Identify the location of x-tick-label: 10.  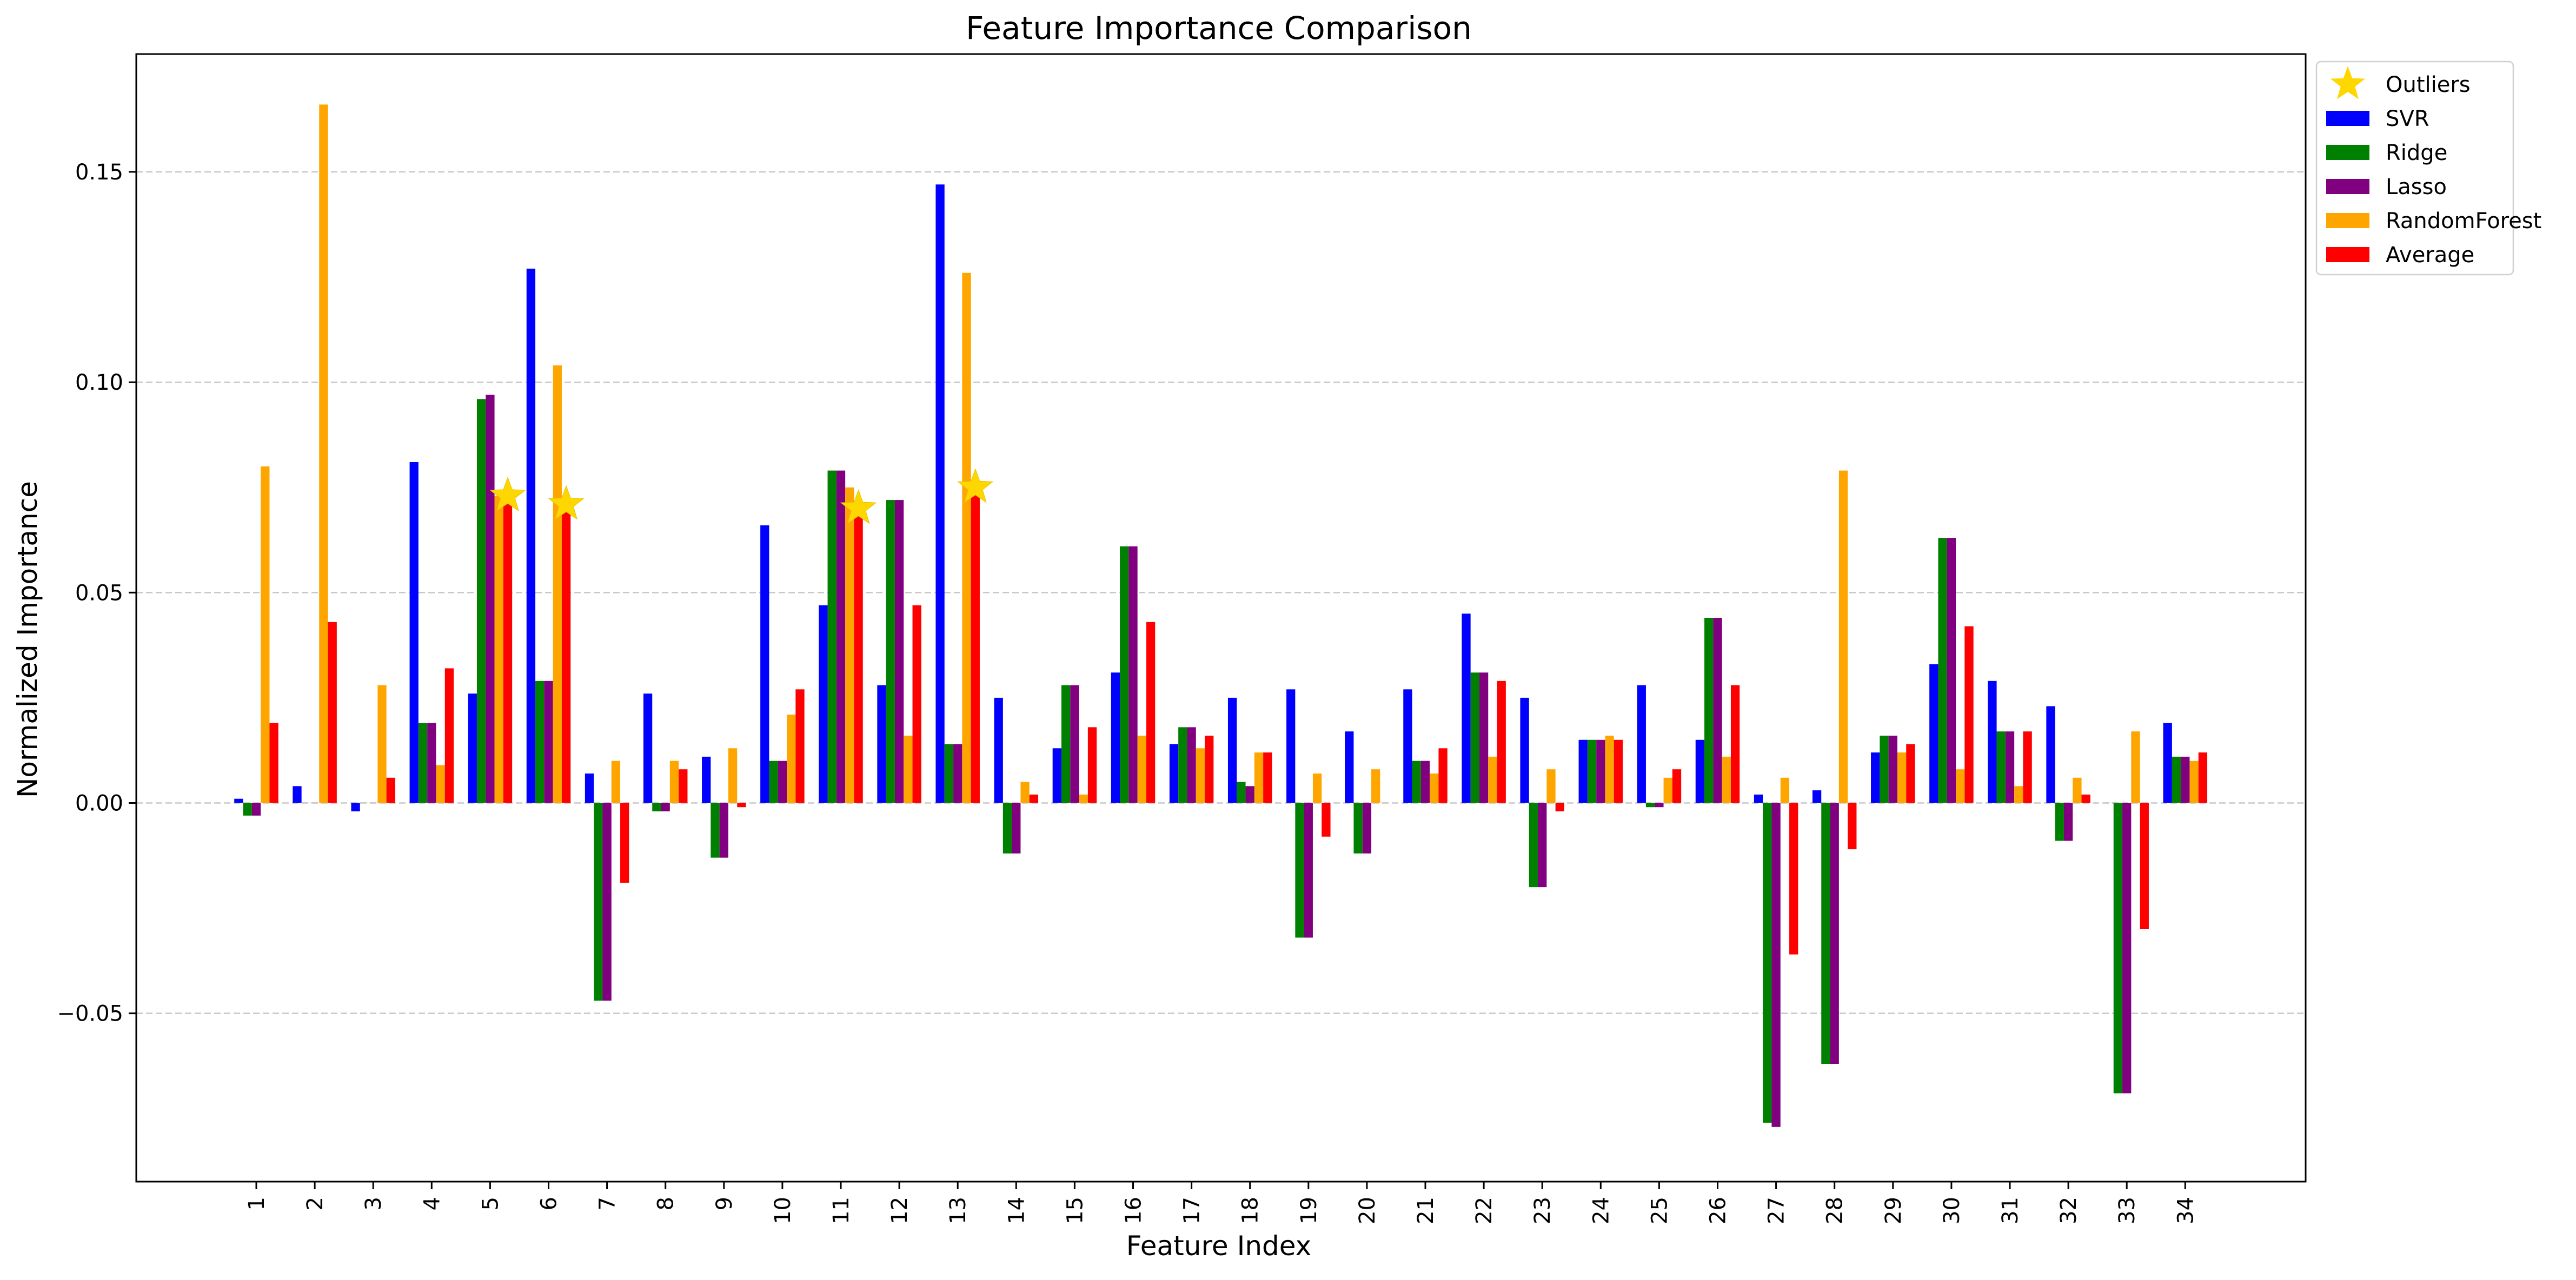
(783, 1211).